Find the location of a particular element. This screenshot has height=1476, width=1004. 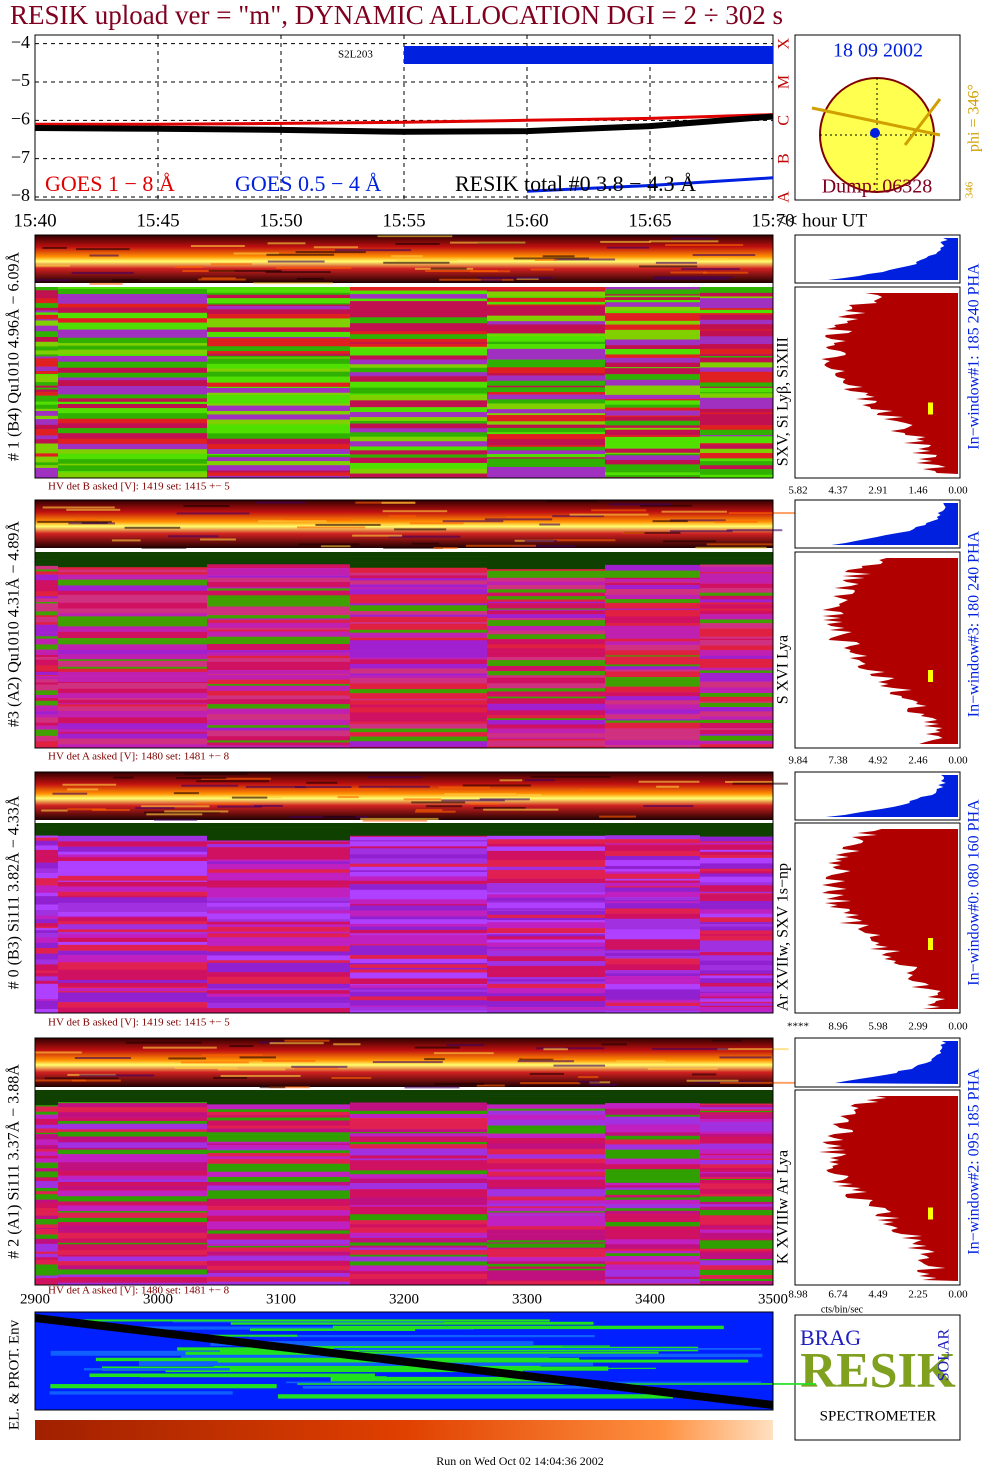

bottom-x-tick: 3500 is located at coordinates (773, 1299).